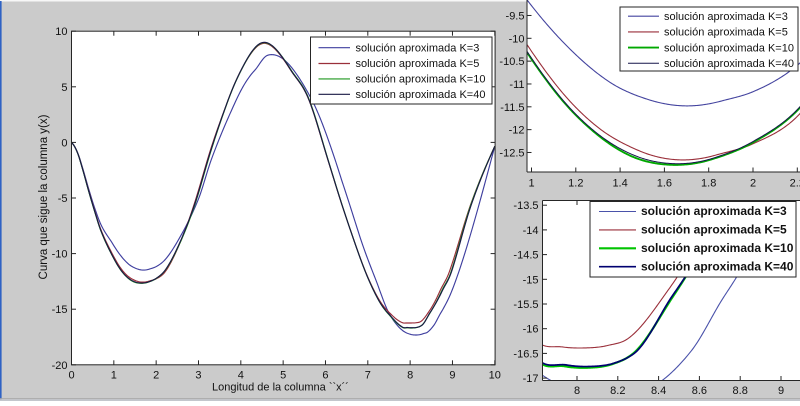  Describe the element at coordinates (699, 391) in the screenshot. I see `svg-text: 8.6` at that location.